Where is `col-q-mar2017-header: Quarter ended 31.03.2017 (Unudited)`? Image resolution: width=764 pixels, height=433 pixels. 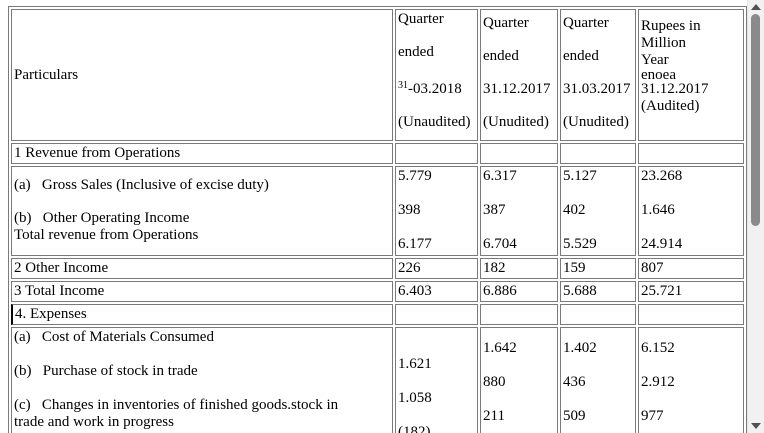 col-q-mar2017-header: Quarter ended 31.03.2017 (Unudited) is located at coordinates (598, 75).